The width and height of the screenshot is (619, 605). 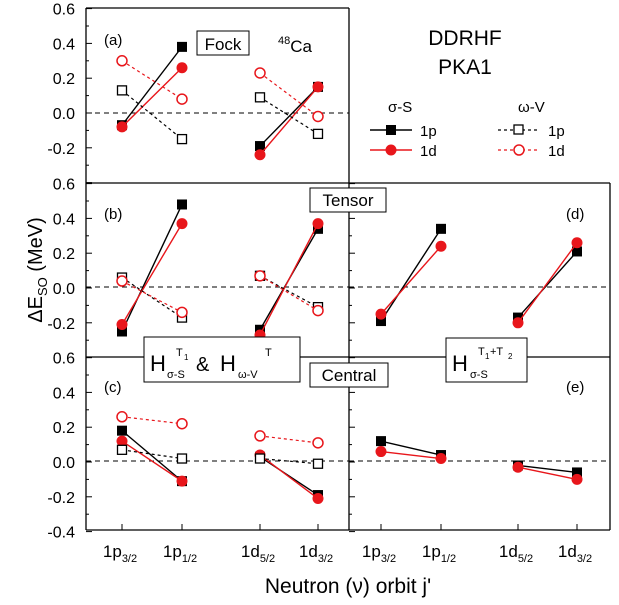 What do you see at coordinates (122, 430) in the screenshot?
I see `data-point-c--s-1p` at bounding box center [122, 430].